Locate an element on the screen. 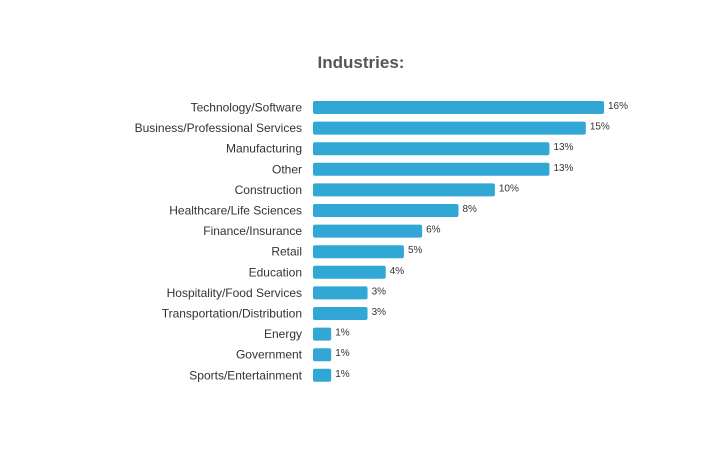  value-label: 10% is located at coordinates (509, 188).